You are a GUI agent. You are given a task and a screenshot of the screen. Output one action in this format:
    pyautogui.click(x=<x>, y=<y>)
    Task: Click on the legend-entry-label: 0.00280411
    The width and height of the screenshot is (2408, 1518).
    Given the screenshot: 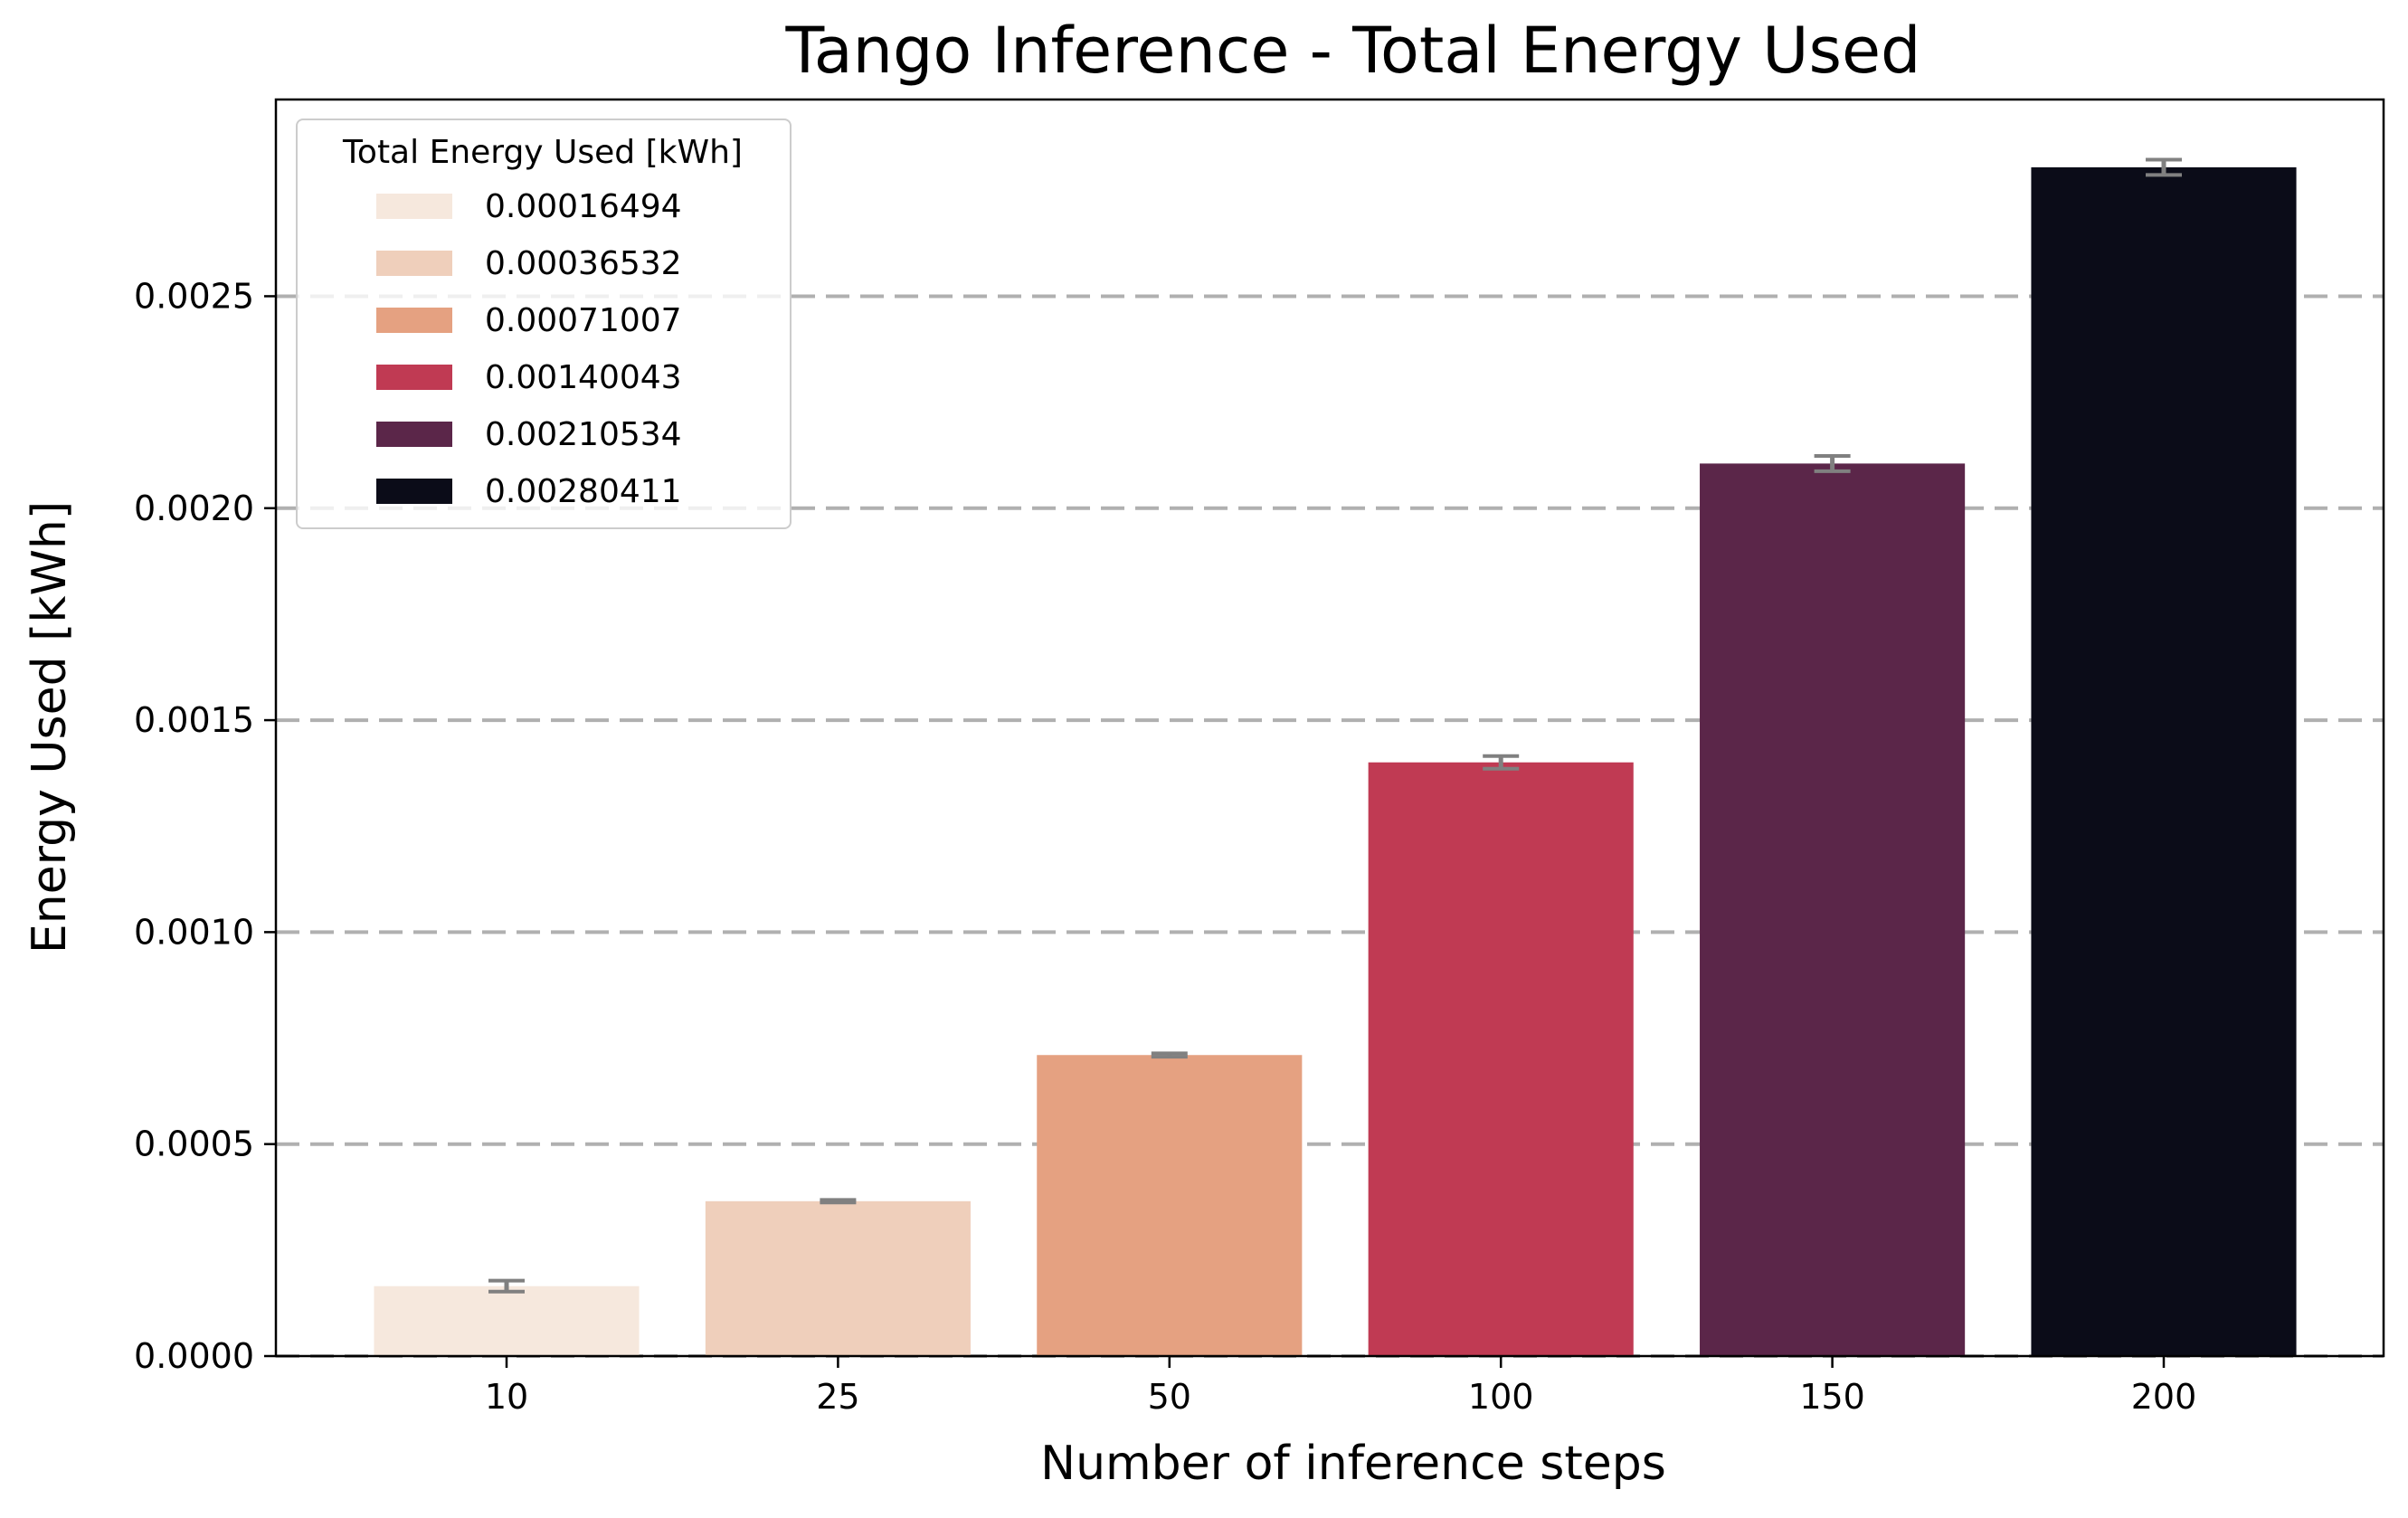 What is the action you would take?
    pyautogui.click(x=583, y=491)
    